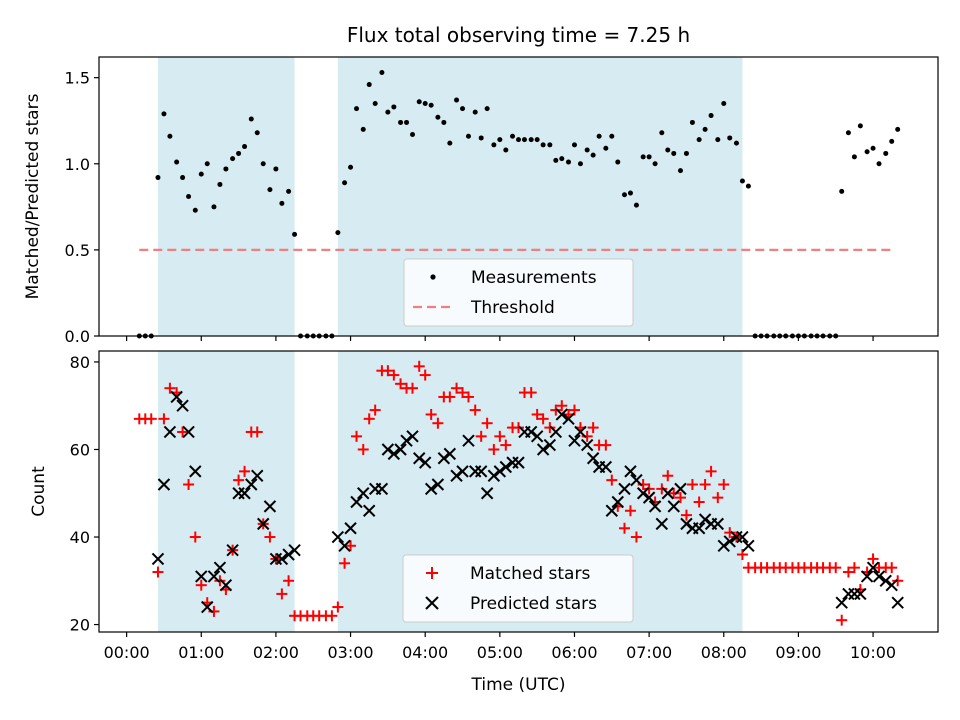 The width and height of the screenshot is (960, 720). What do you see at coordinates (574, 652) in the screenshot?
I see `x-tick-label: 06:00` at bounding box center [574, 652].